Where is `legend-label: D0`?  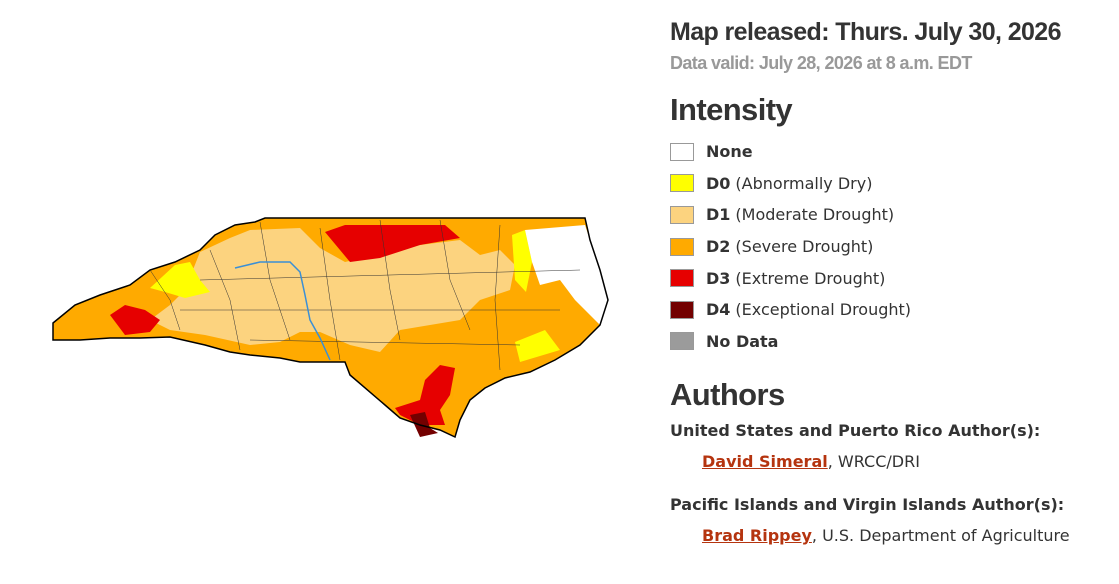 legend-label: D0 is located at coordinates (718, 183).